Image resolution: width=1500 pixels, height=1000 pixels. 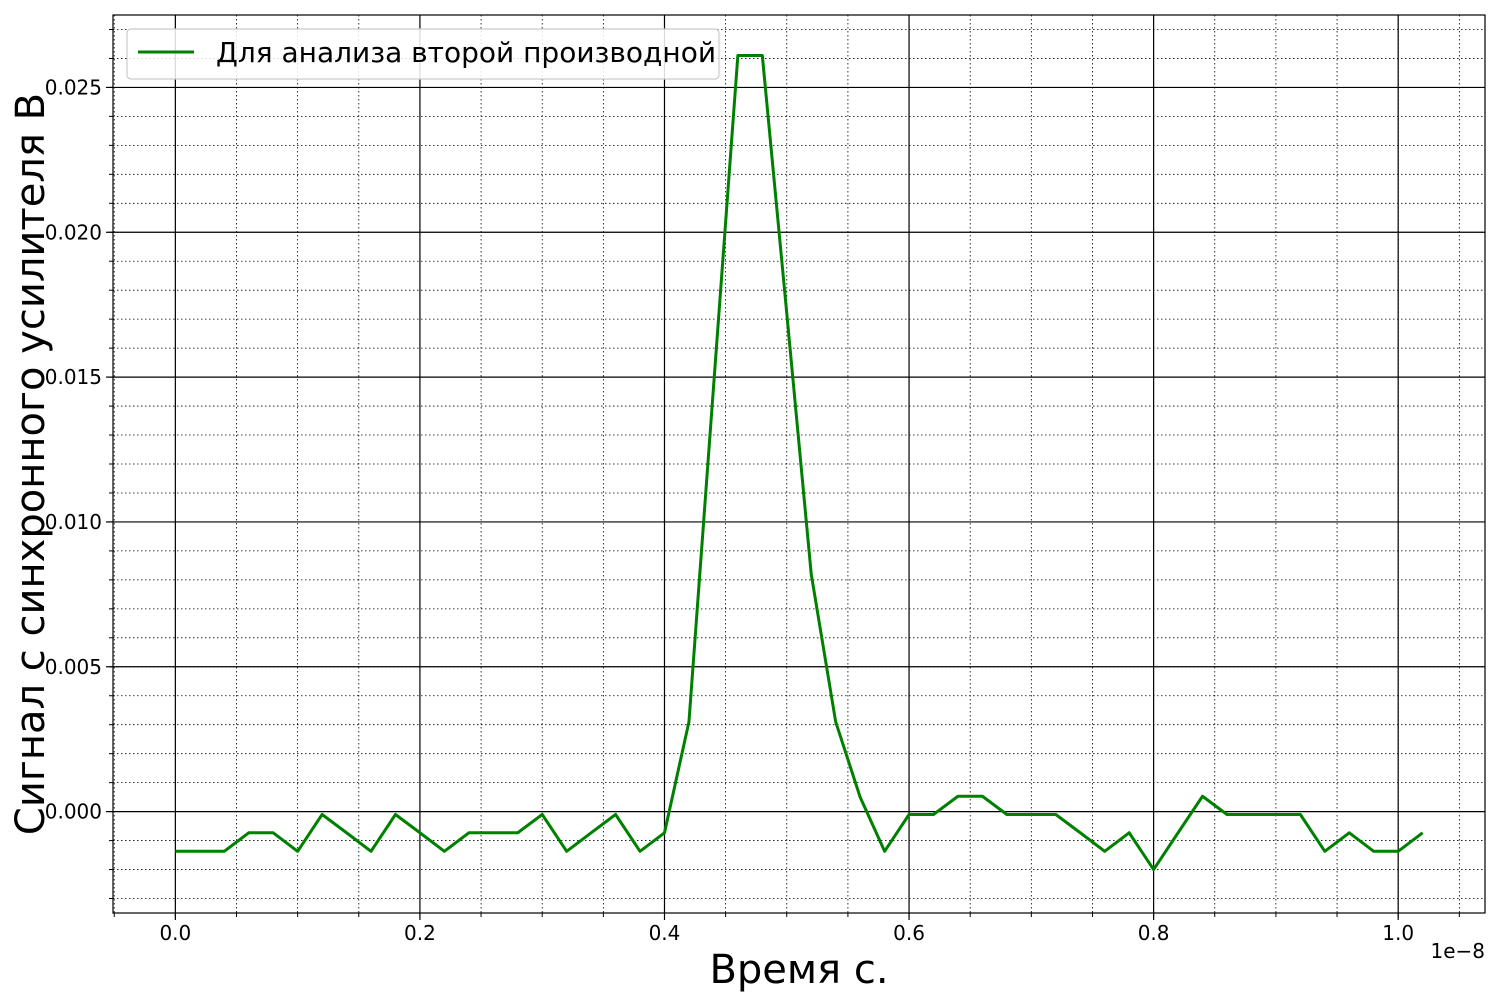 What do you see at coordinates (1154, 933) in the screenshot?
I see `x-tick-label: 0.8` at bounding box center [1154, 933].